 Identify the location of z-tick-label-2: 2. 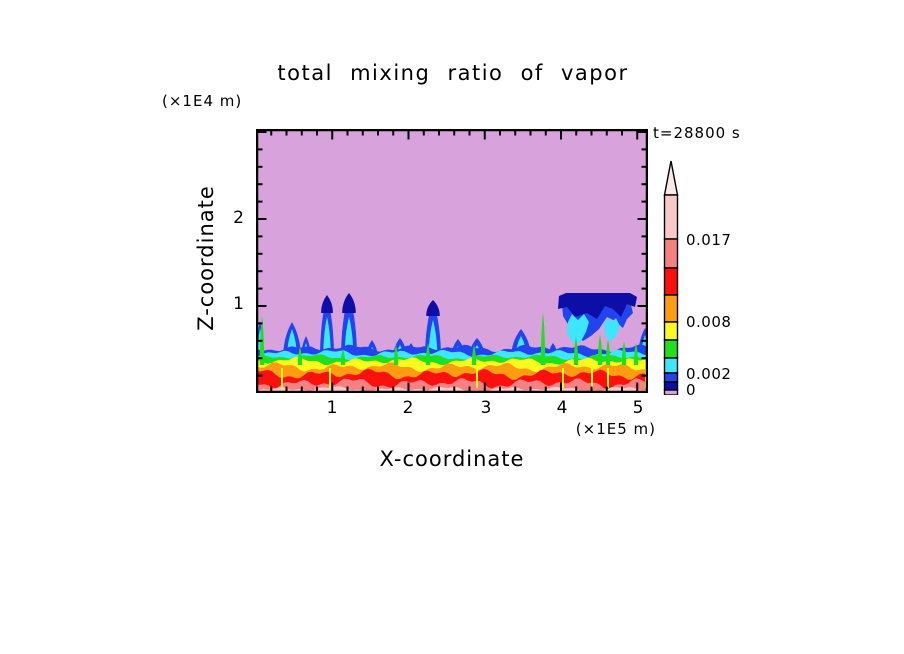
(238, 218).